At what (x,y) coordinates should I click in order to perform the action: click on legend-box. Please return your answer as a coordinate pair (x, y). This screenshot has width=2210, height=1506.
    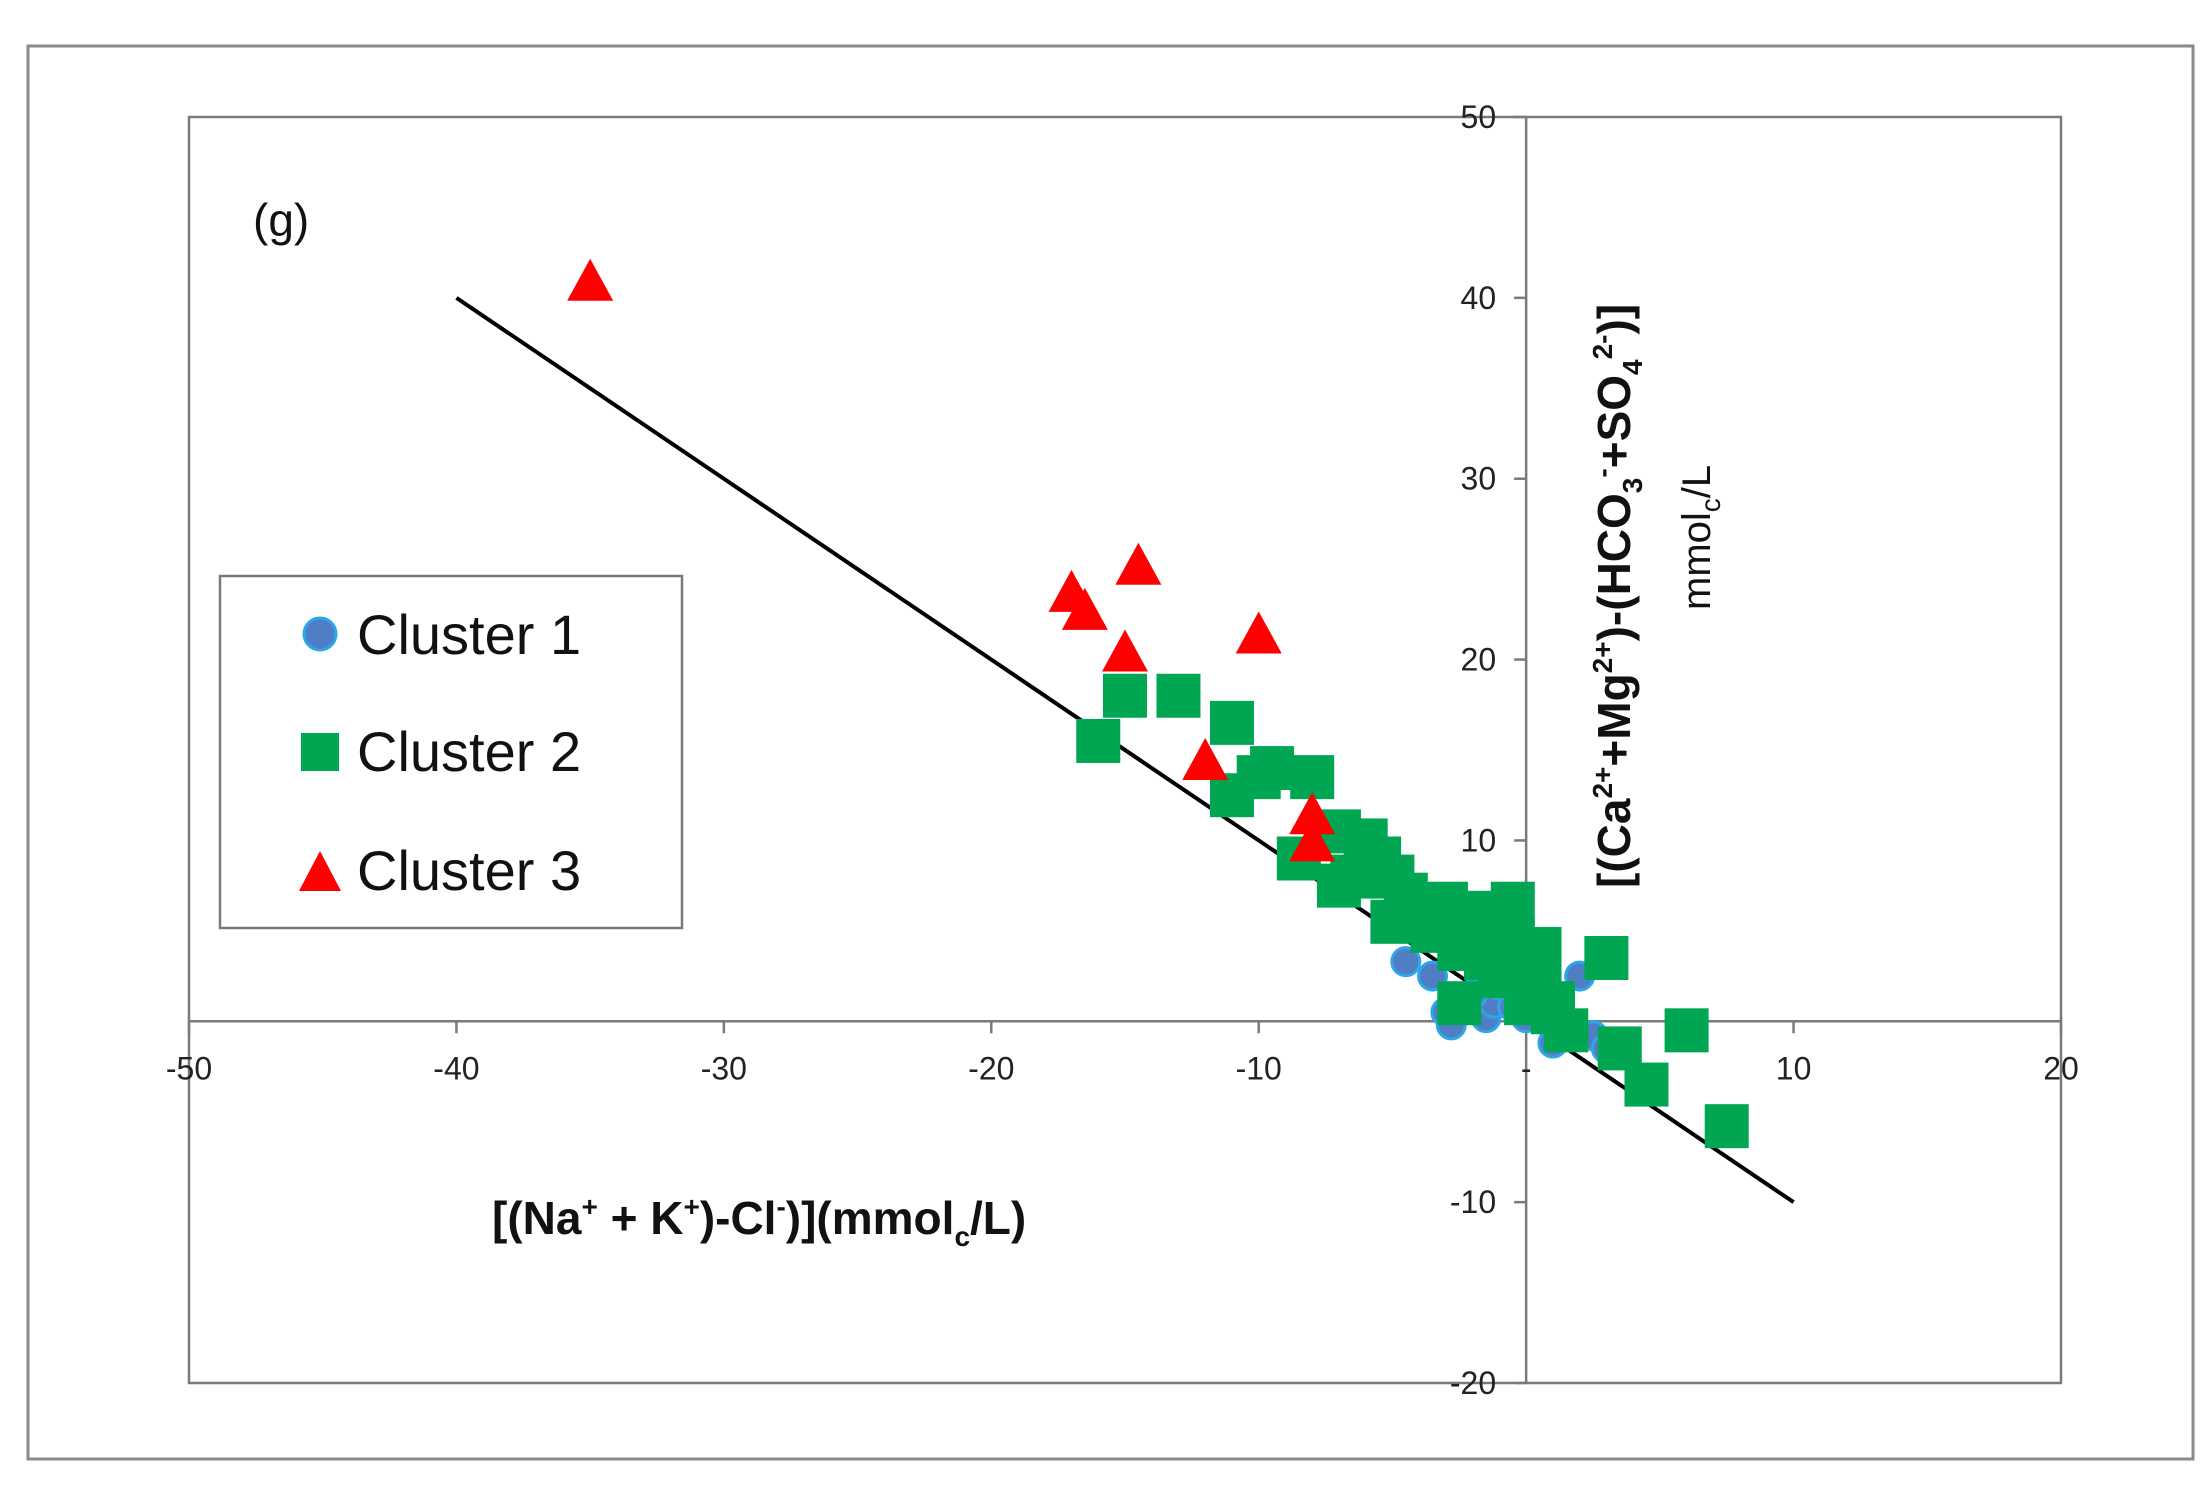
    Looking at the image, I should click on (451, 752).